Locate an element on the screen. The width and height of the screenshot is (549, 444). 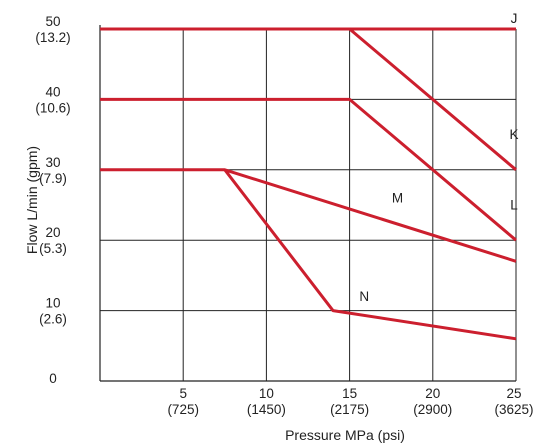
y-tick-label-10: 10 is located at coordinates (52, 303).